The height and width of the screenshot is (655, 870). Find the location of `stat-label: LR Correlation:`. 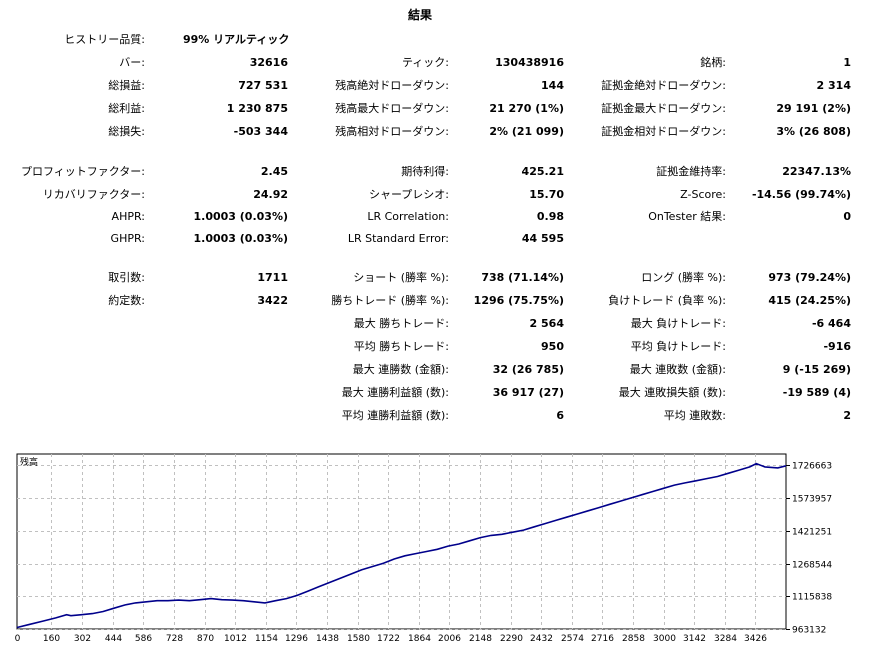

stat-label: LR Correlation: is located at coordinates (408, 216).